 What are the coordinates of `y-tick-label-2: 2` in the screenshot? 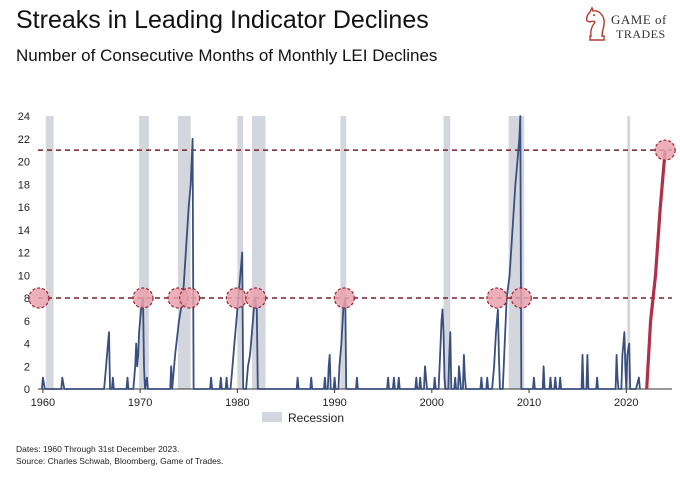 It's located at (27, 367).